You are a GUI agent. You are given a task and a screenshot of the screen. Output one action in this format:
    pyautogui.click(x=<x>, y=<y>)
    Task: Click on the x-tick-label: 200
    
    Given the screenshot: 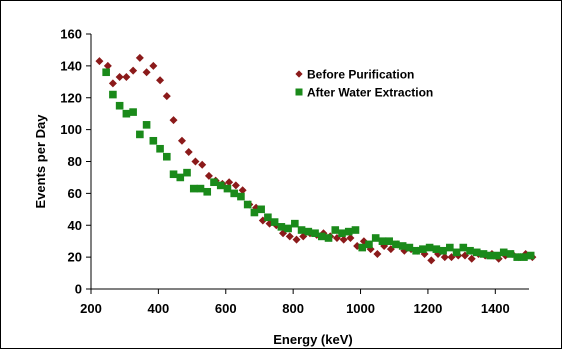 What is the action you would take?
    pyautogui.click(x=91, y=308)
    